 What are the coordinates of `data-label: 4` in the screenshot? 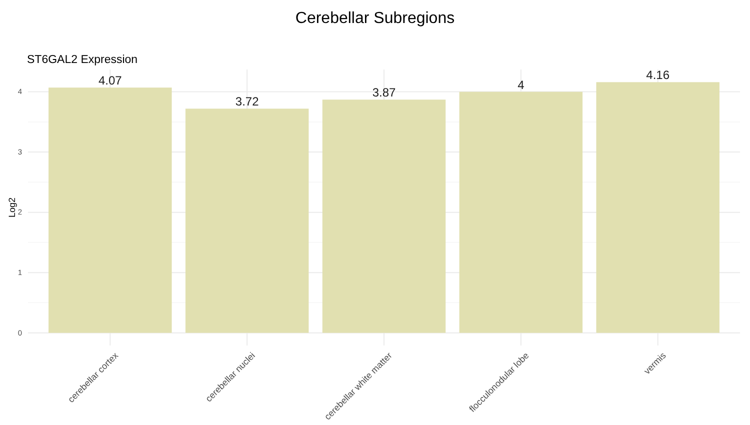 It's located at (521, 85).